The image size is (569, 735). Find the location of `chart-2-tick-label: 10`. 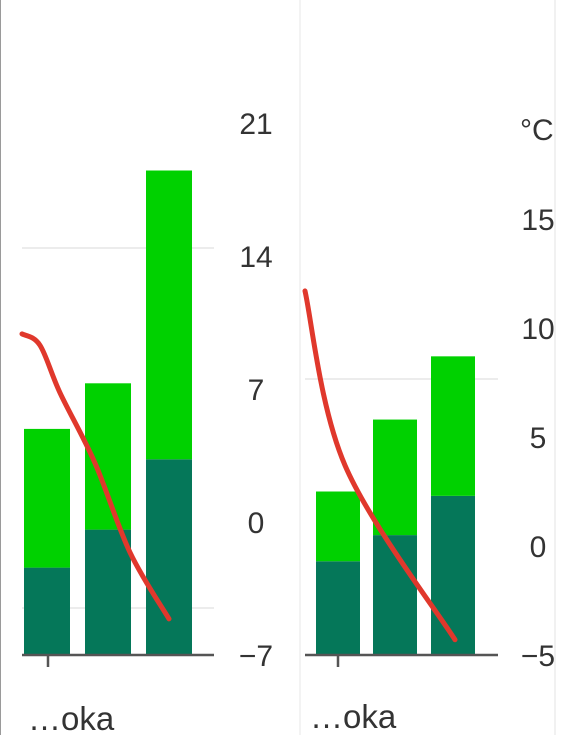

chart-2-tick-label: 10 is located at coordinates (537, 329).